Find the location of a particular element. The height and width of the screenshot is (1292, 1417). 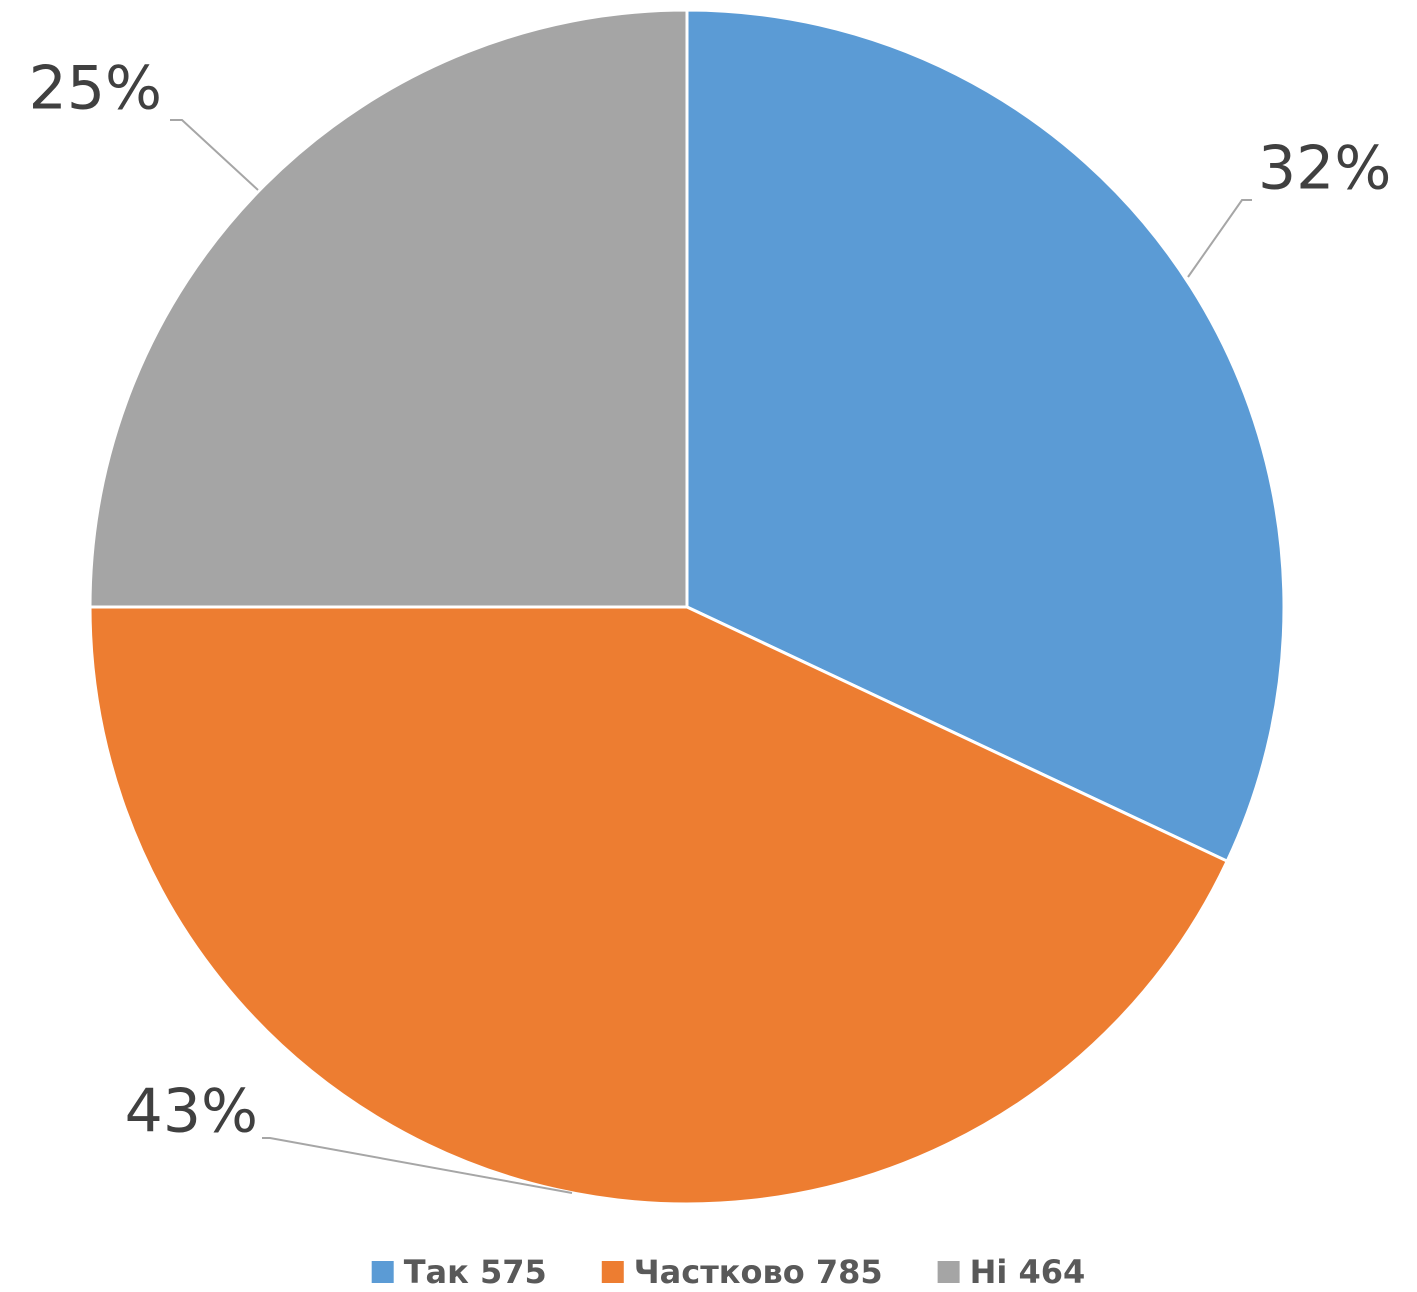

legend-label: Ні 464 is located at coordinates (1028, 1272).